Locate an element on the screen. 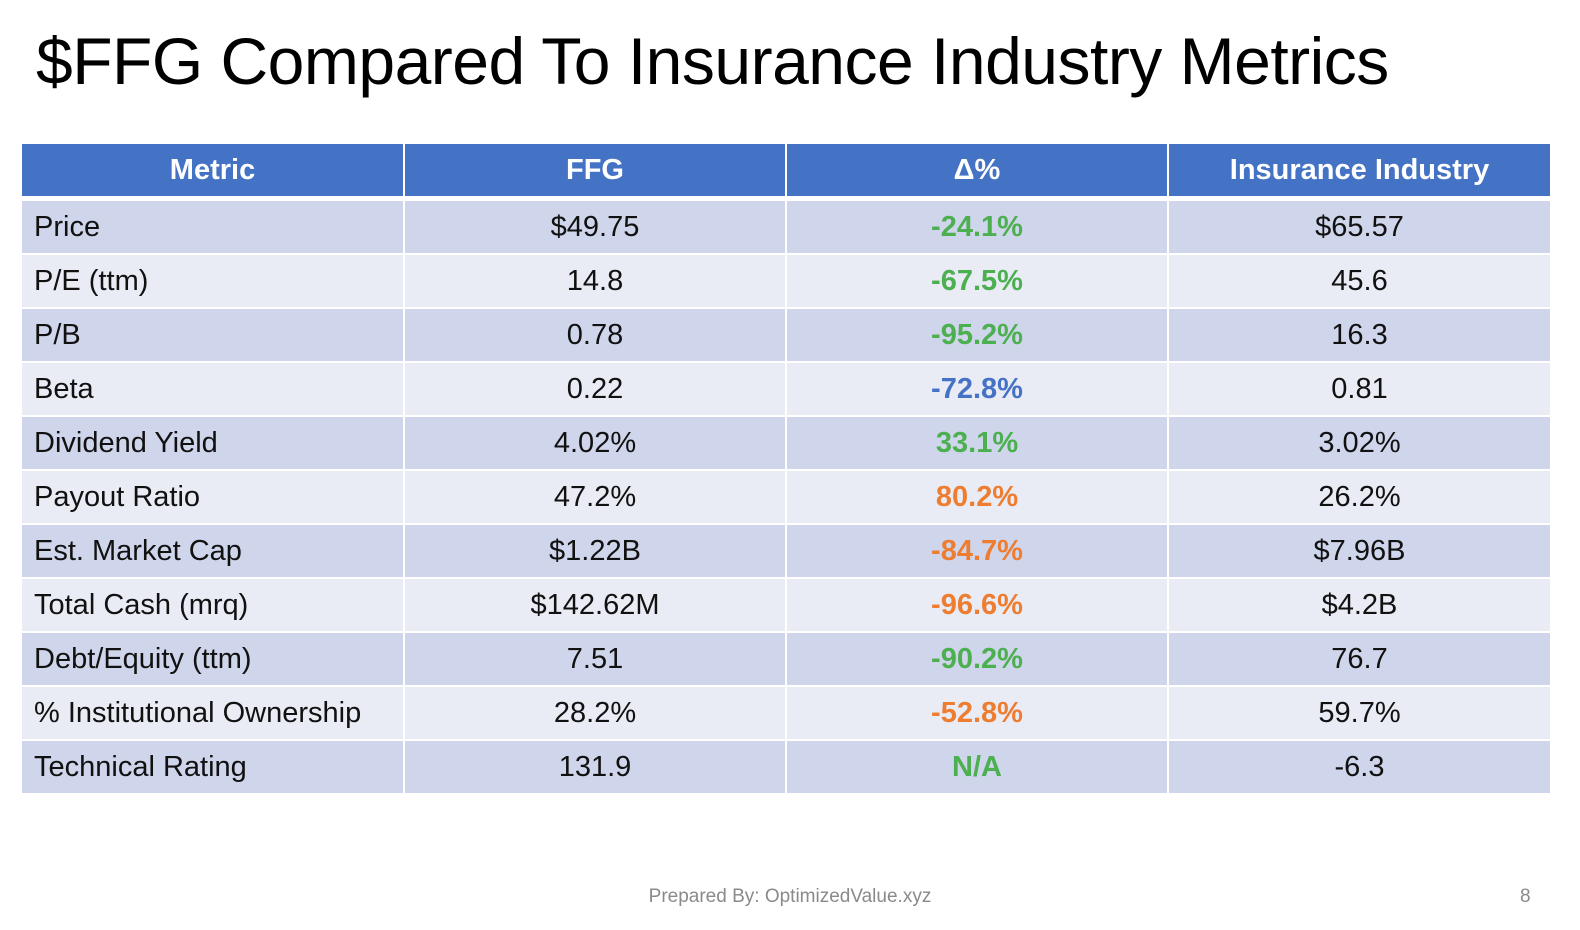 This screenshot has width=1580, height=930. page-number: 8 is located at coordinates (1525, 896).